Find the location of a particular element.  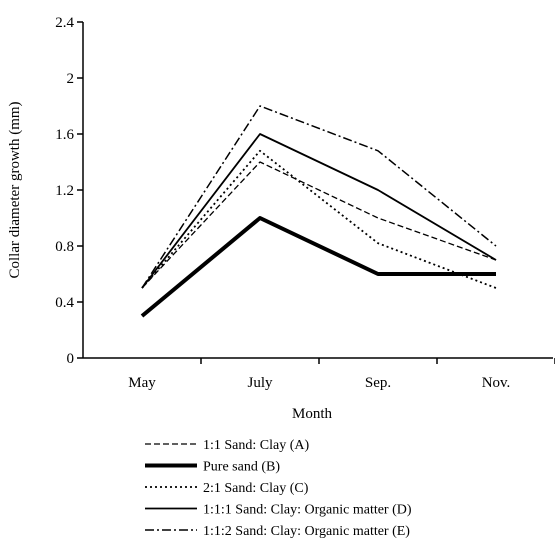

x-axis-label: Month is located at coordinates (312, 414).